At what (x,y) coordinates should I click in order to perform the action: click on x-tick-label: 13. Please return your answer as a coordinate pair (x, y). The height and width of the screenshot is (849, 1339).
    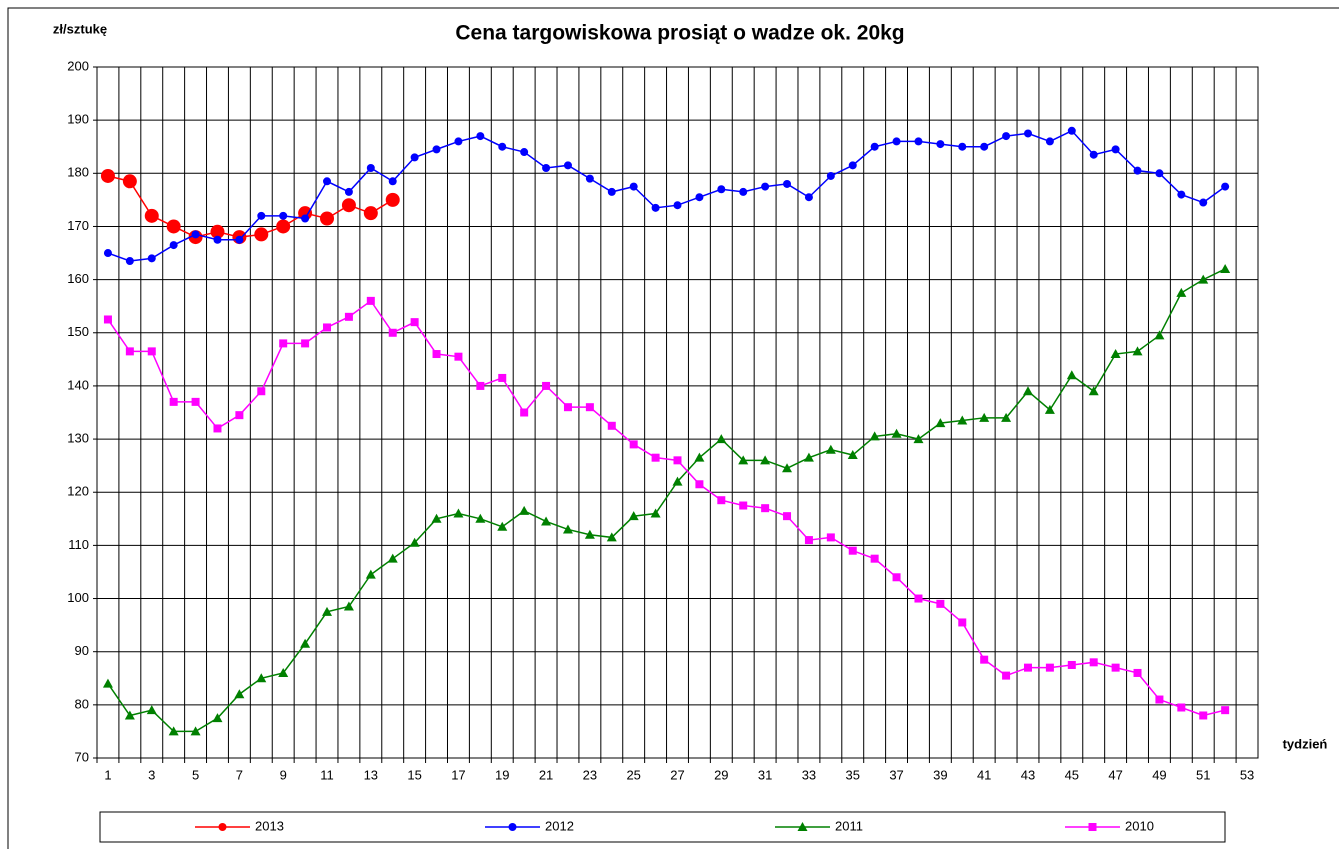
    Looking at the image, I should click on (371, 774).